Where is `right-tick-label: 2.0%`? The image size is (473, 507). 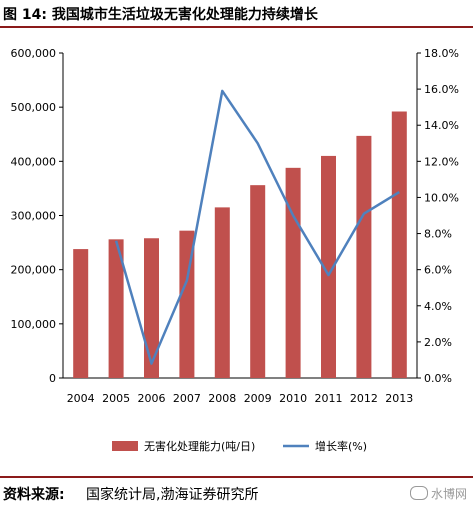 right-tick-label: 2.0% is located at coordinates (438, 342).